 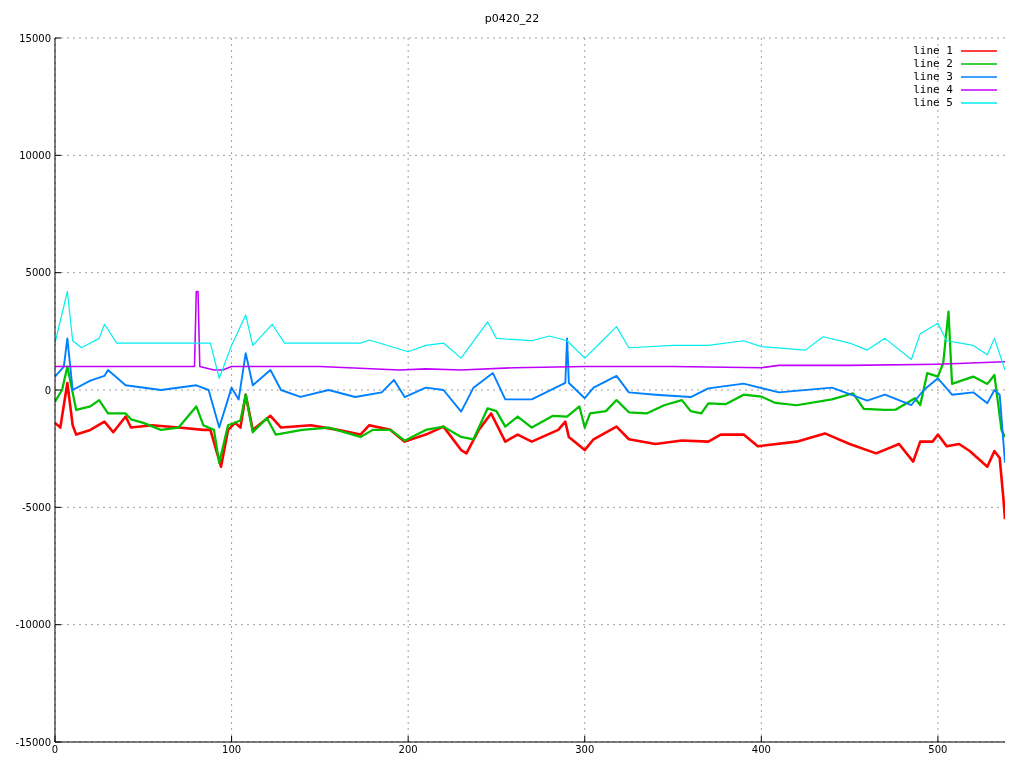 I want to click on legend-label: line 1, so click(x=933, y=50).